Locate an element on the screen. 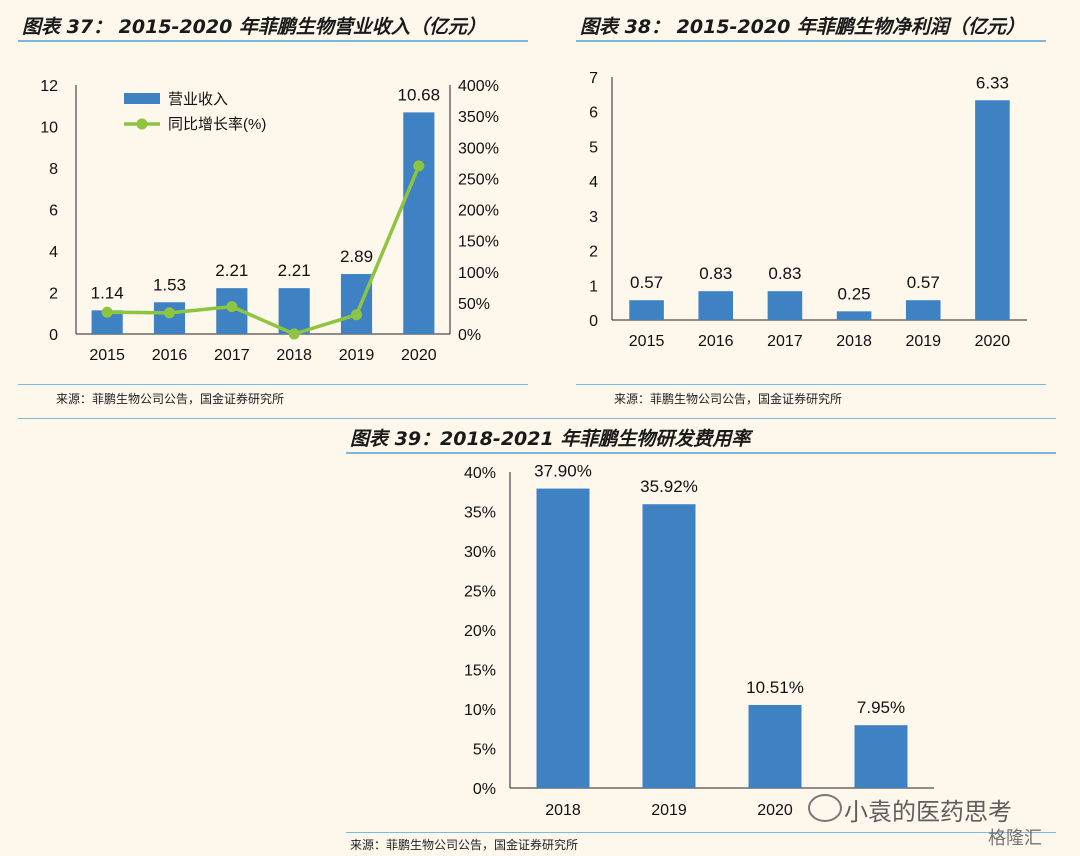 The image size is (1080, 856). fig37-xtick-label: 2019 is located at coordinates (357, 355).